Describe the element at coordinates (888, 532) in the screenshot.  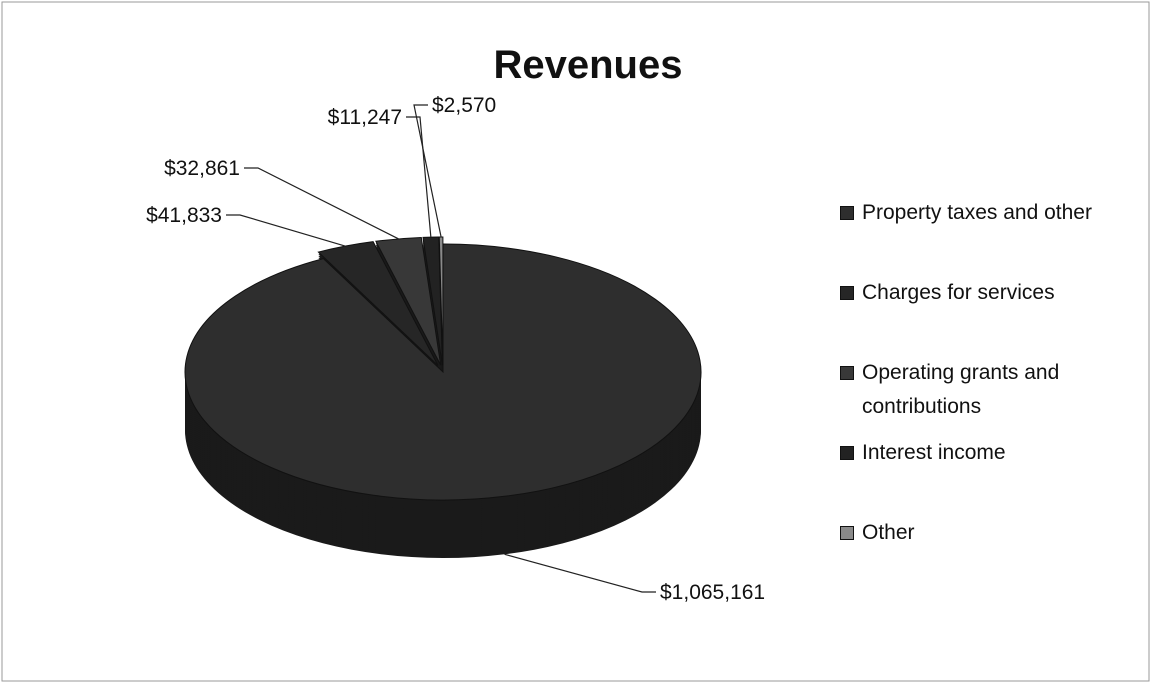
I see `legend-label: Other` at that location.